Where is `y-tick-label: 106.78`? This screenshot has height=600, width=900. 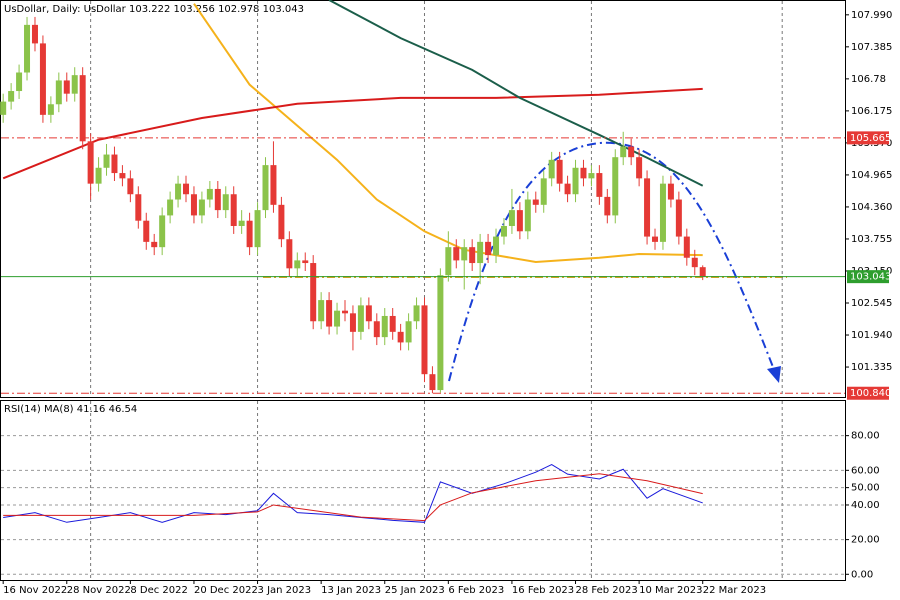 y-tick-label: 106.78 is located at coordinates (868, 79).